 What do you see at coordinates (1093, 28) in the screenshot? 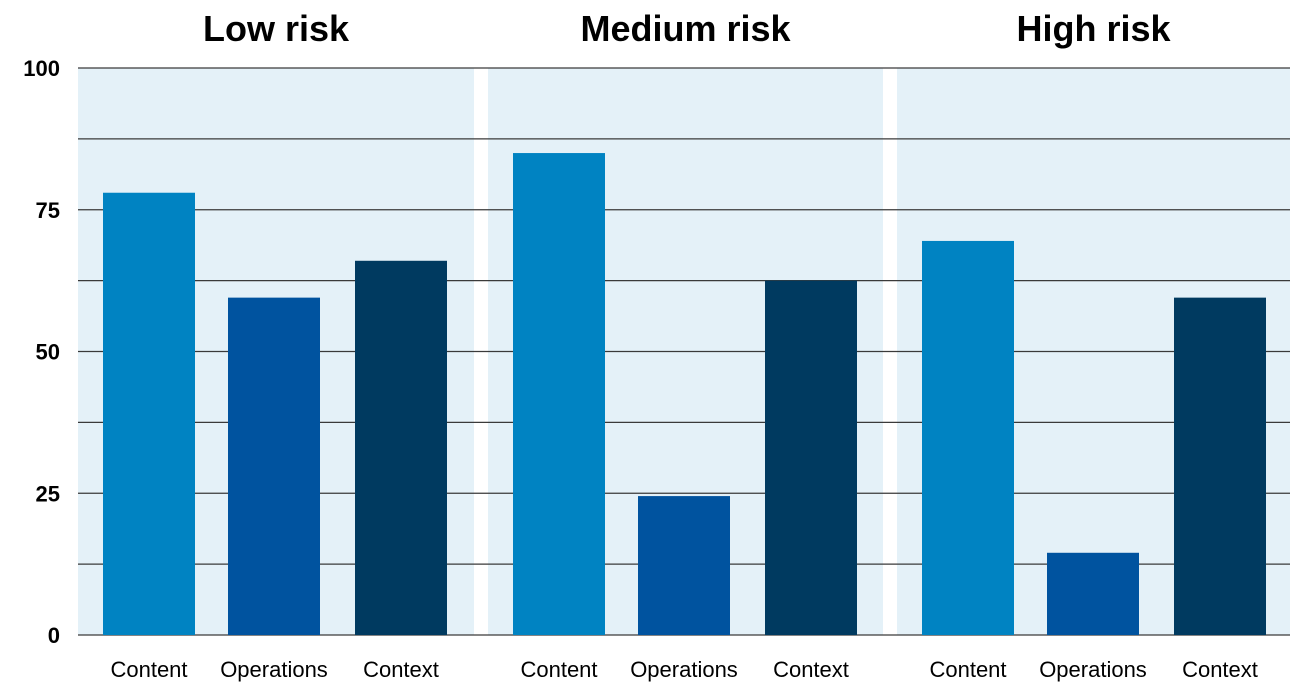
I see `panel-title: High risk` at bounding box center [1093, 28].